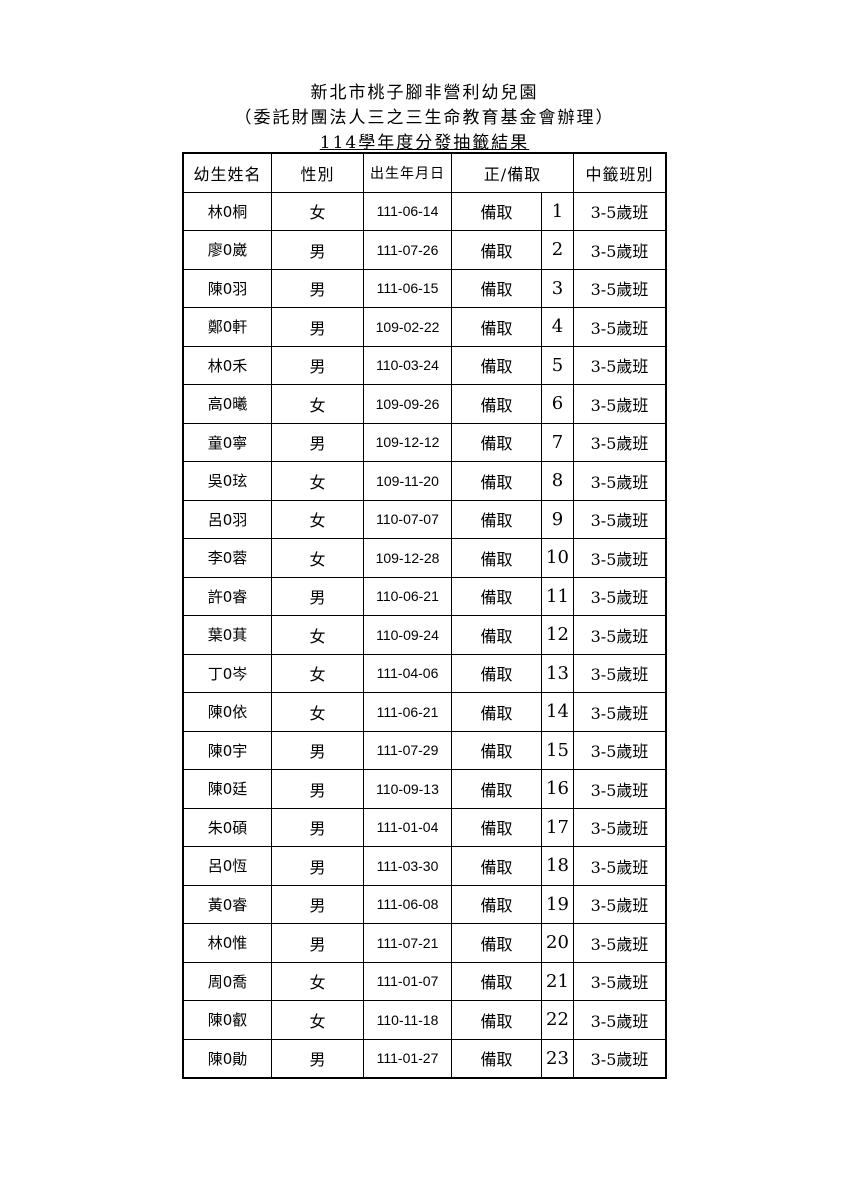 Image resolution: width=849 pixels, height=1200 pixels. What do you see at coordinates (227, 288) in the screenshot?
I see `student-name: 陳0羽` at bounding box center [227, 288].